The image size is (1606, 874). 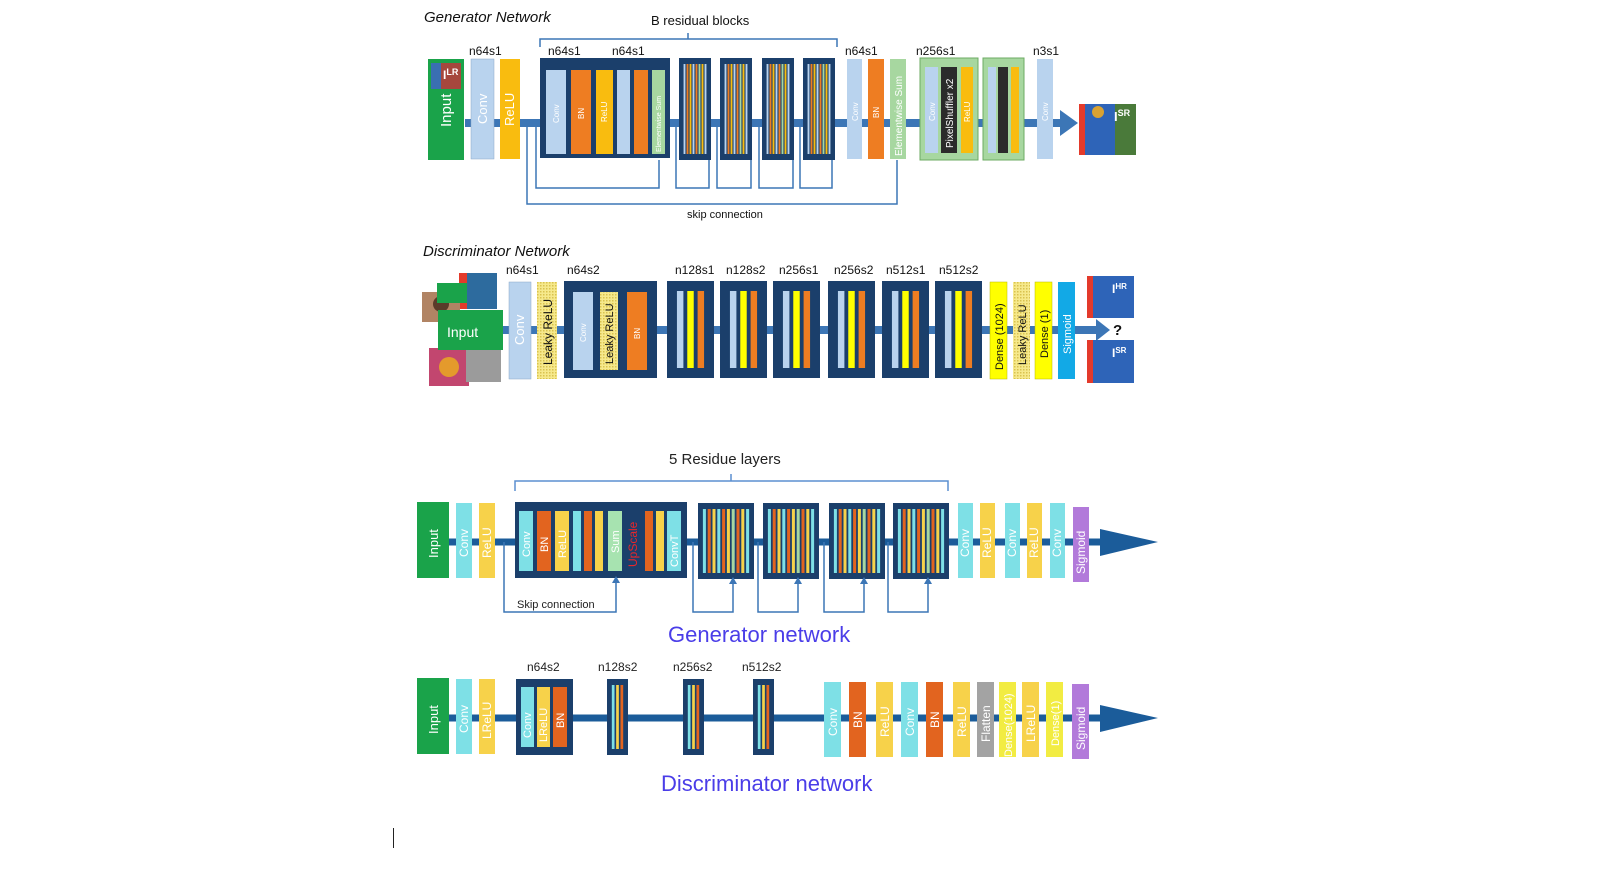 What do you see at coordinates (618, 667) in the screenshot?
I see `bottom-disc-top-label: n128s2` at bounding box center [618, 667].